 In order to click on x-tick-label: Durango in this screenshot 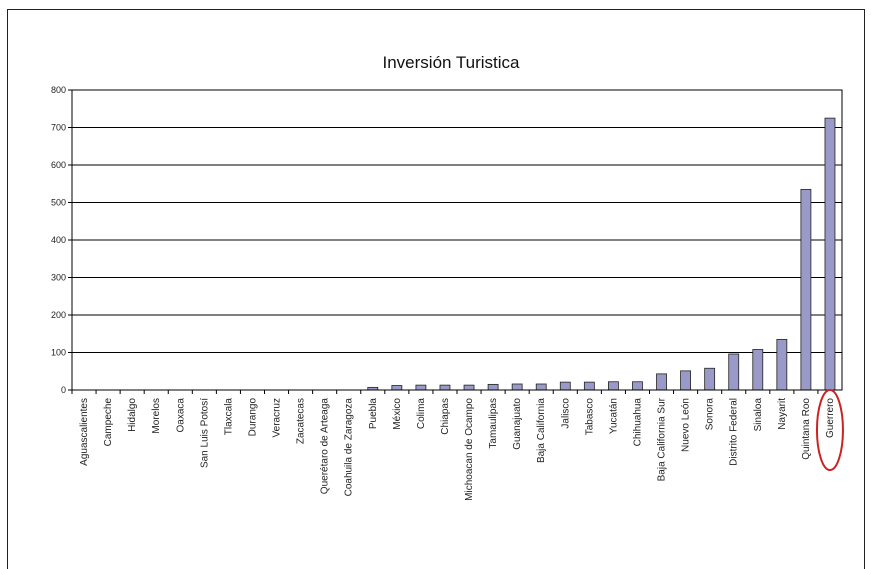, I will do `click(252, 417)`.